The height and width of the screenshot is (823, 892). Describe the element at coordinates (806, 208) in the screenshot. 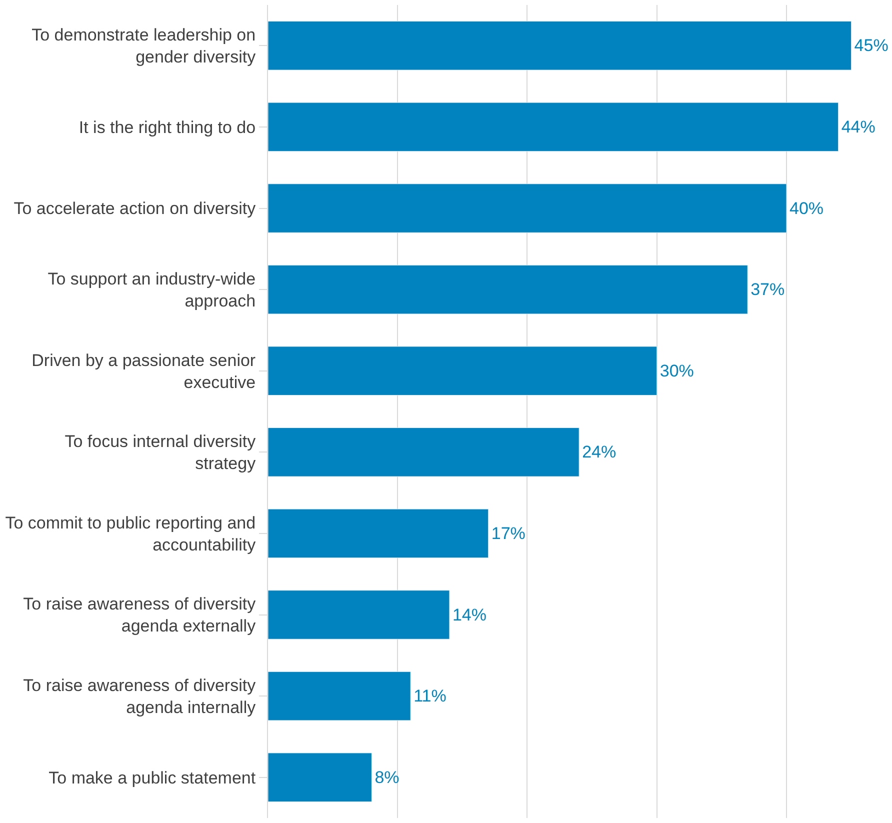

I see `data-label: 40%` at that location.